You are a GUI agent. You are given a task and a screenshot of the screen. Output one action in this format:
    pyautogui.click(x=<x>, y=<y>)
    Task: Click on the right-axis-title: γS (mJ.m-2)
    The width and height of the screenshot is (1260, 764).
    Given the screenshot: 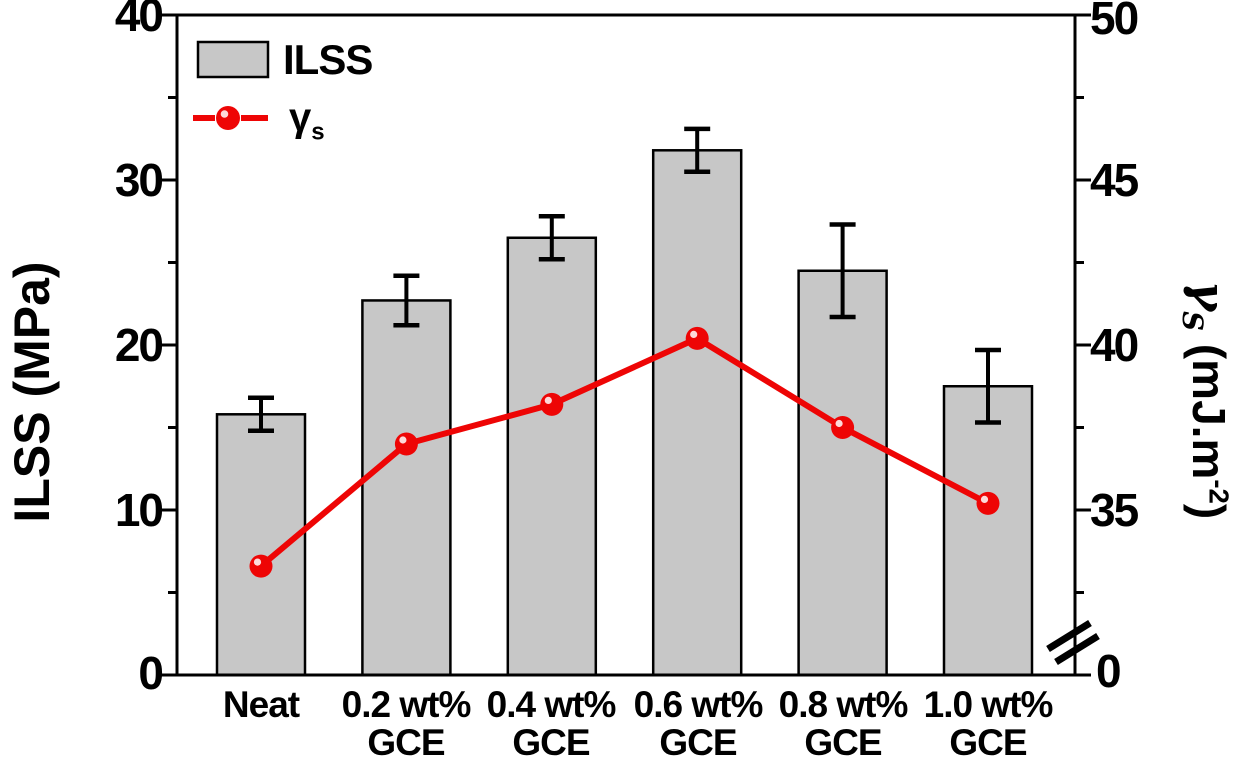 What is the action you would take?
    pyautogui.click(x=1206, y=400)
    